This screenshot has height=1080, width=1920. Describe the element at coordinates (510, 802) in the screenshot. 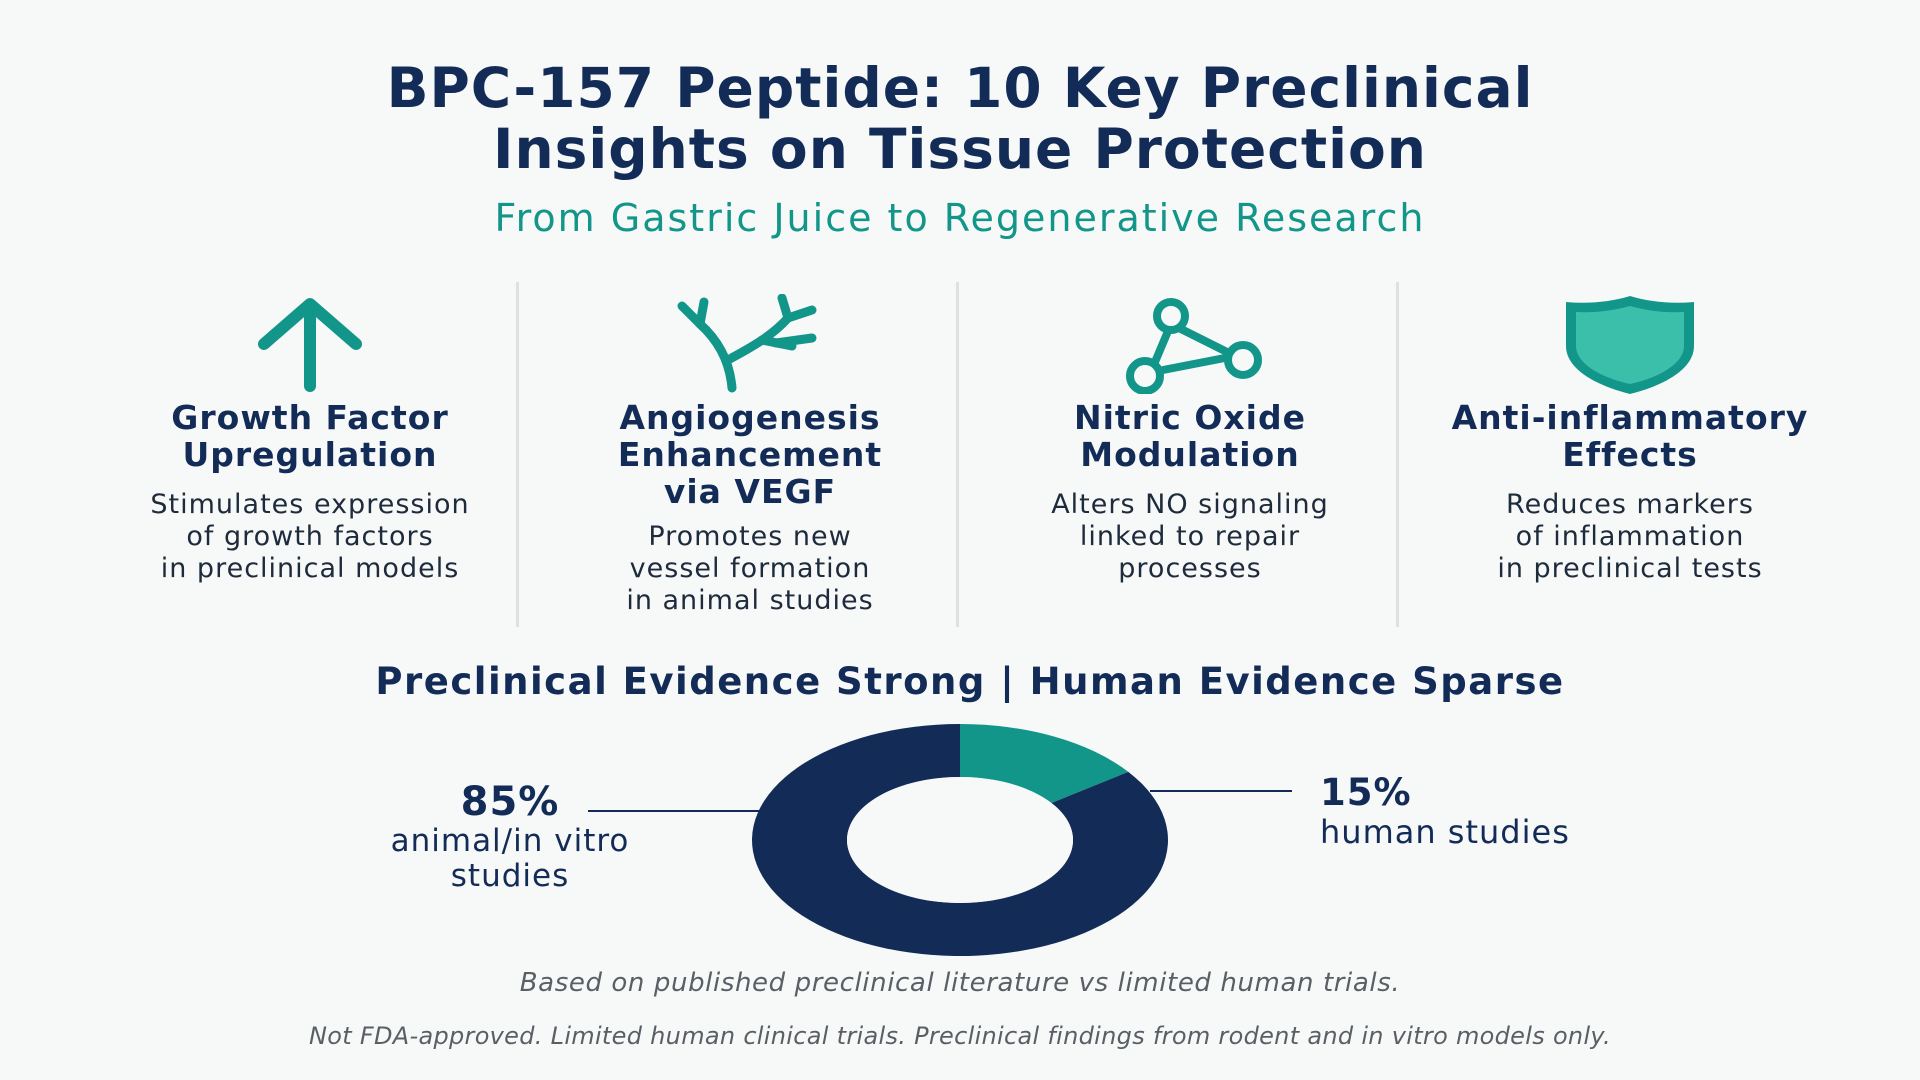

I see `animal-studies-percent: 85%` at that location.